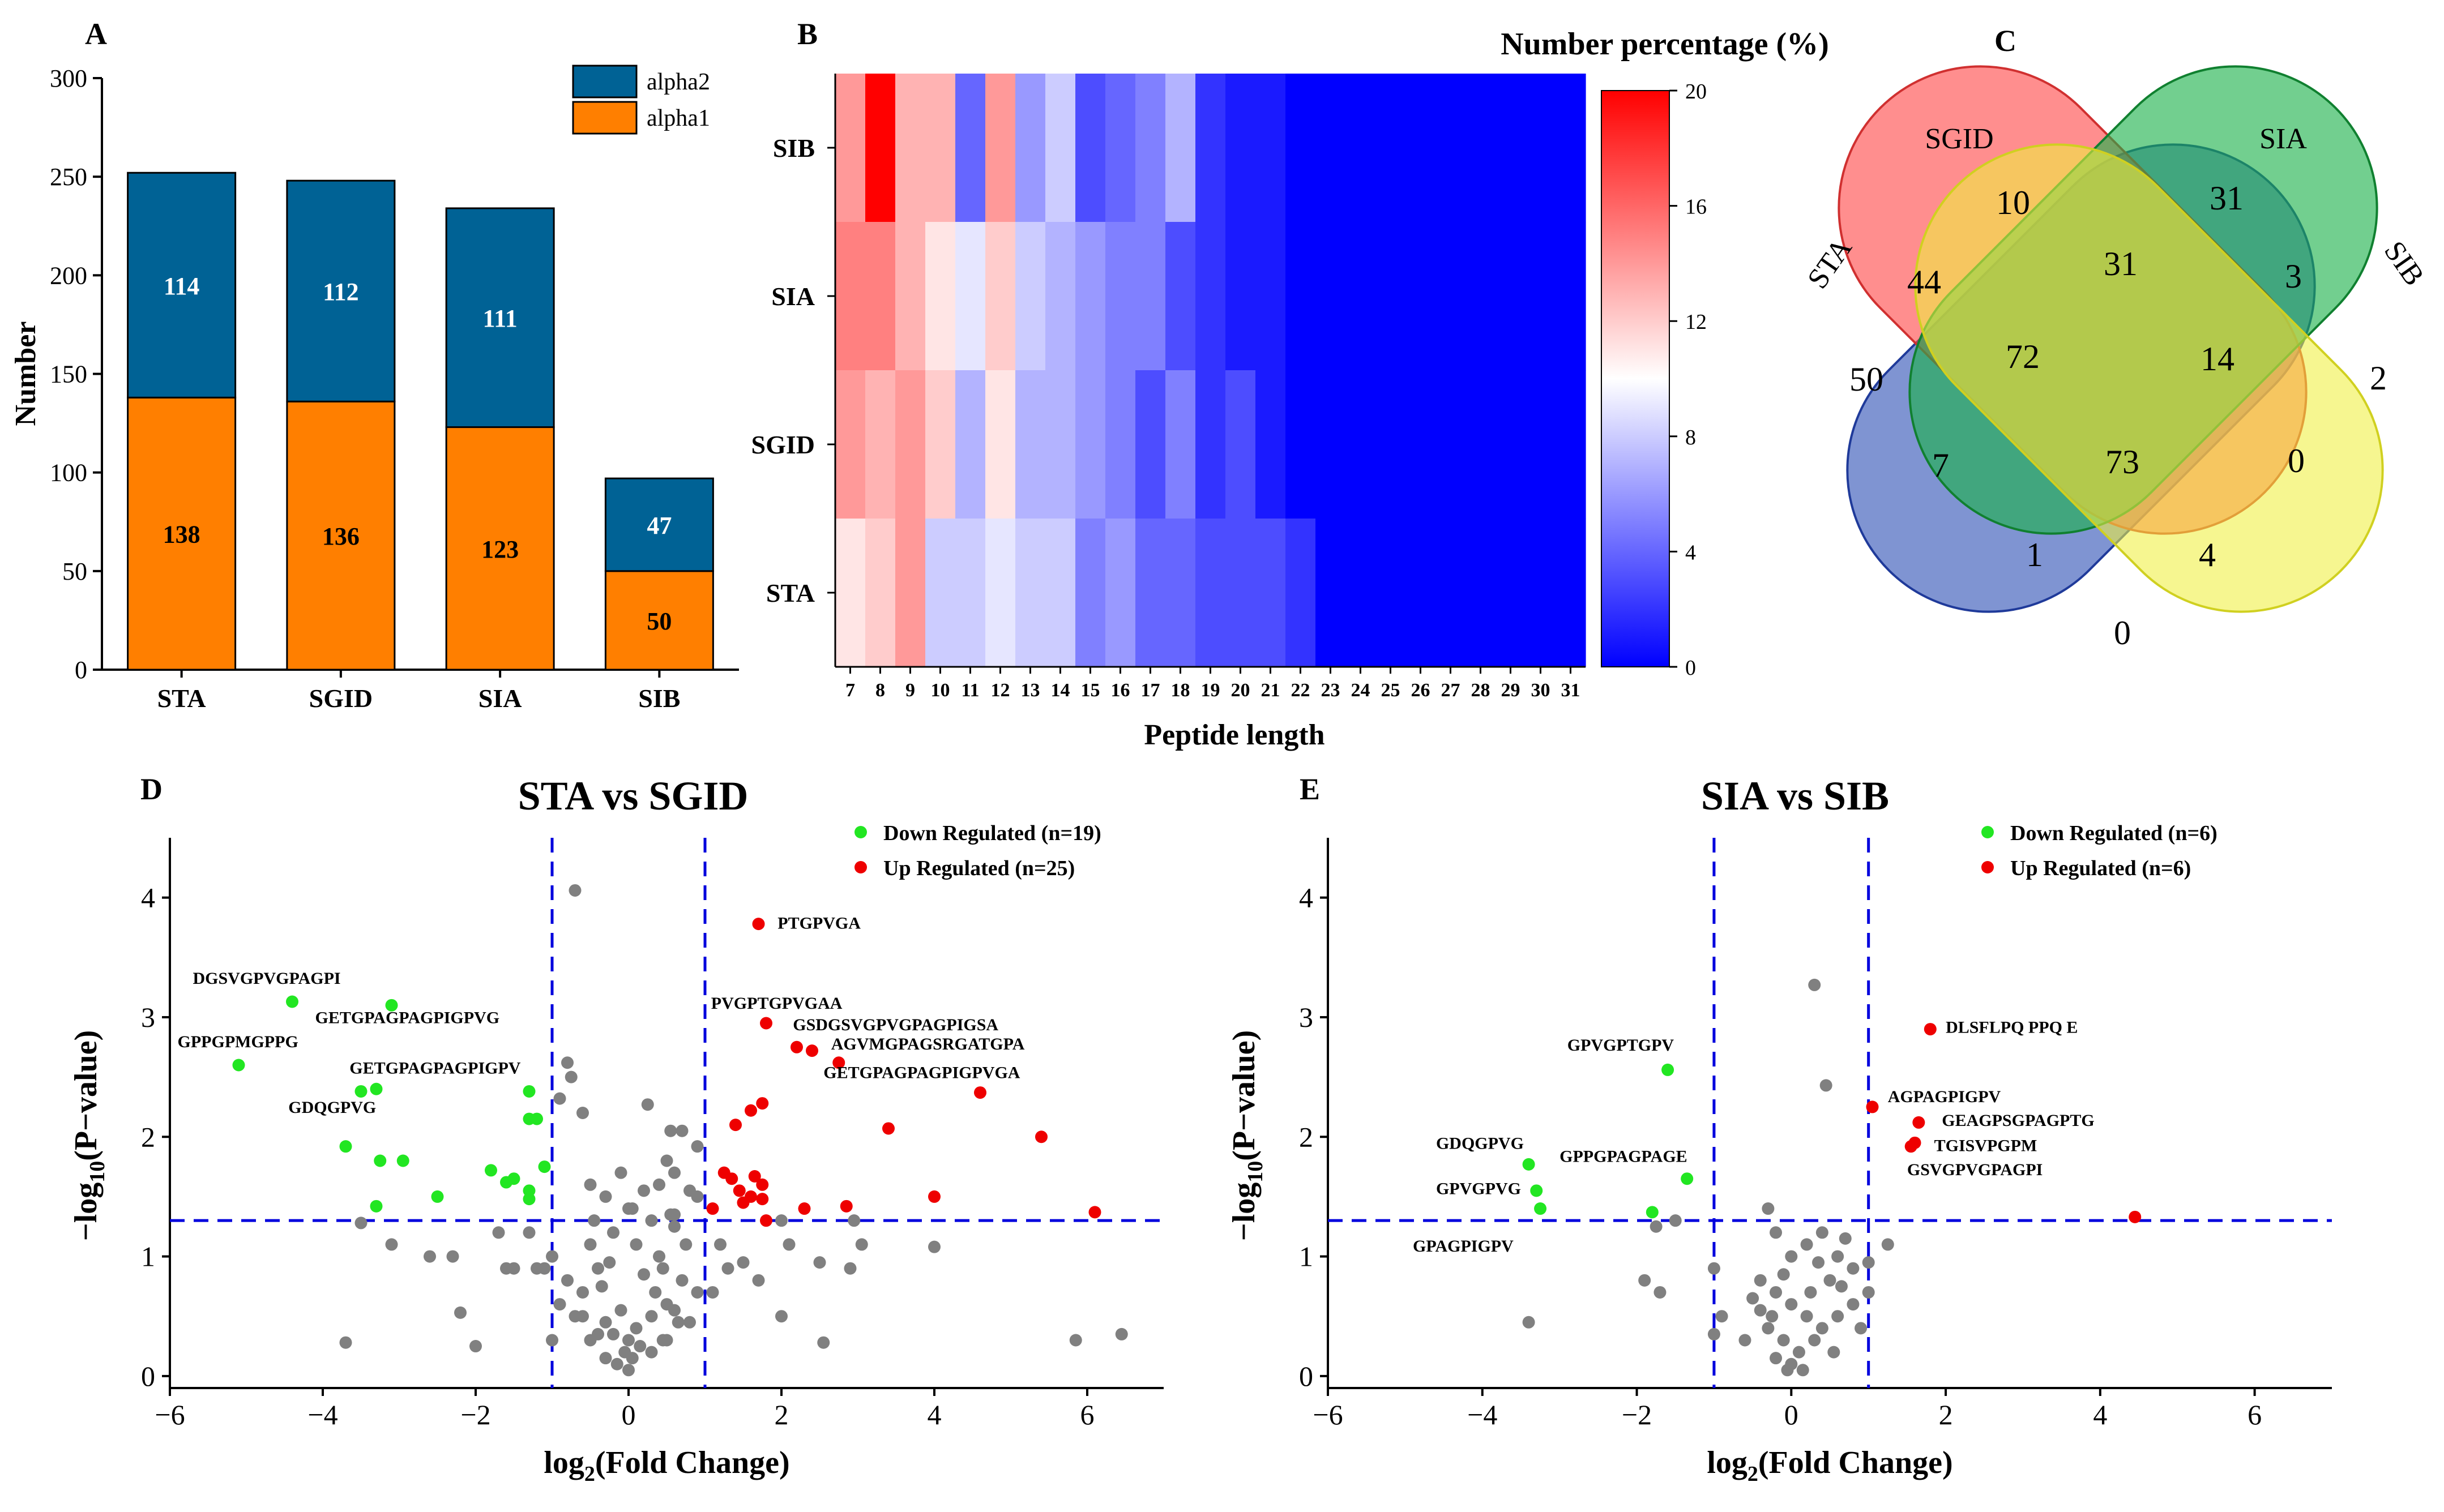 This screenshot has height=1512, width=2444. I want to click on a-y-tick-label: 250, so click(68, 177).